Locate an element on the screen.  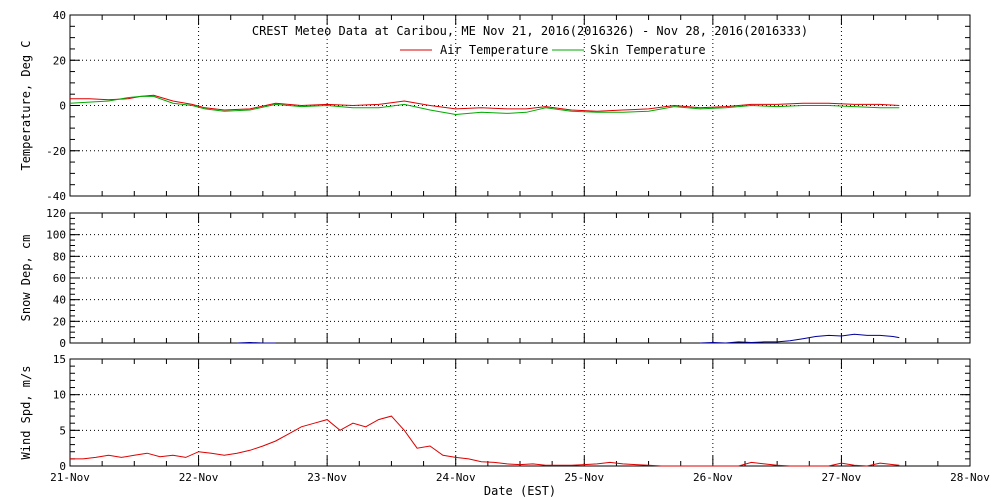
x-tick-label: 26-Nov is located at coordinates (713, 477).